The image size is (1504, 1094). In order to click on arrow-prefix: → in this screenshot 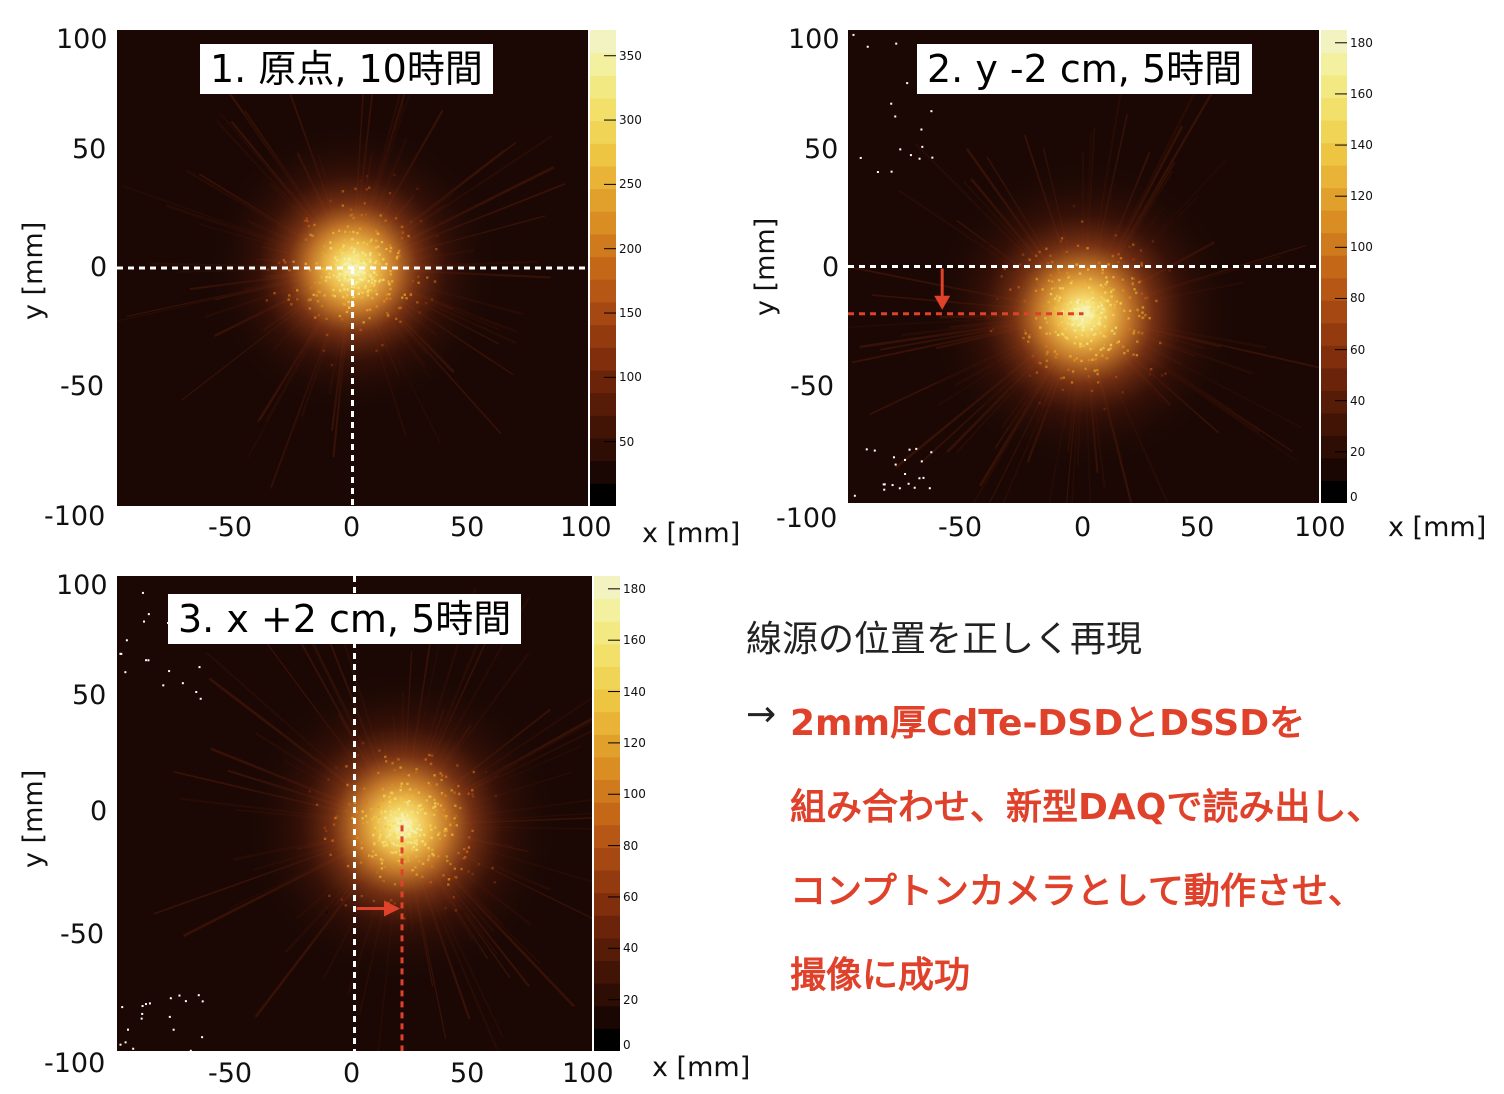, I will do `click(761, 714)`.